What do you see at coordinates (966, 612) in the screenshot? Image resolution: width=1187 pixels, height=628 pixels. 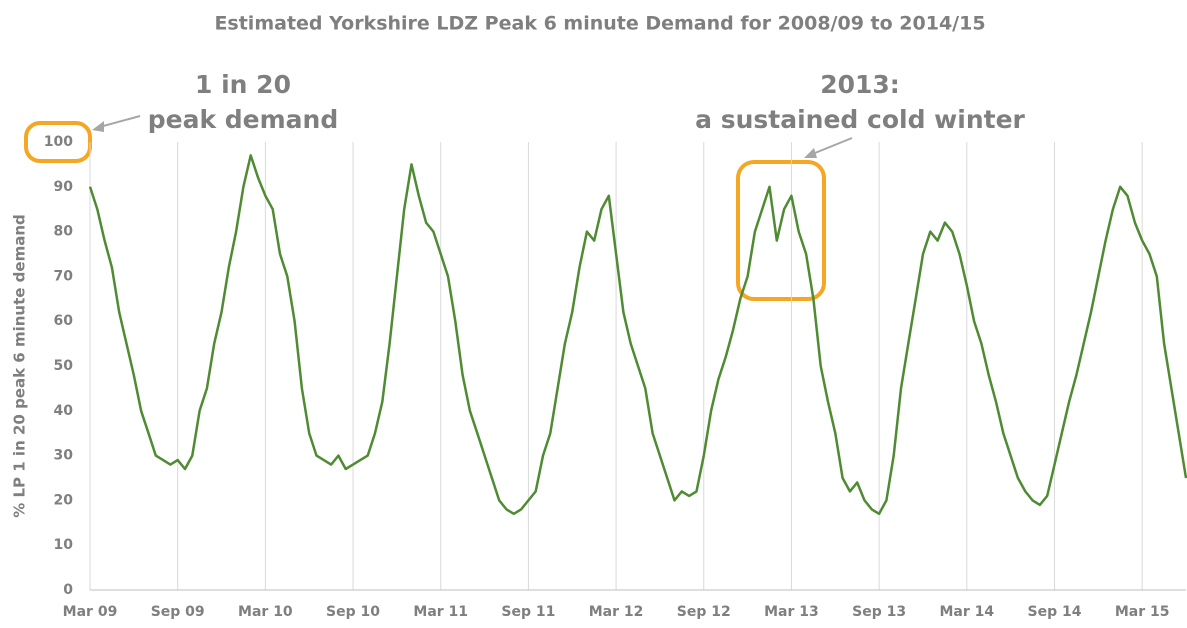 I see `x-tick-label: Mar 14` at bounding box center [966, 612].